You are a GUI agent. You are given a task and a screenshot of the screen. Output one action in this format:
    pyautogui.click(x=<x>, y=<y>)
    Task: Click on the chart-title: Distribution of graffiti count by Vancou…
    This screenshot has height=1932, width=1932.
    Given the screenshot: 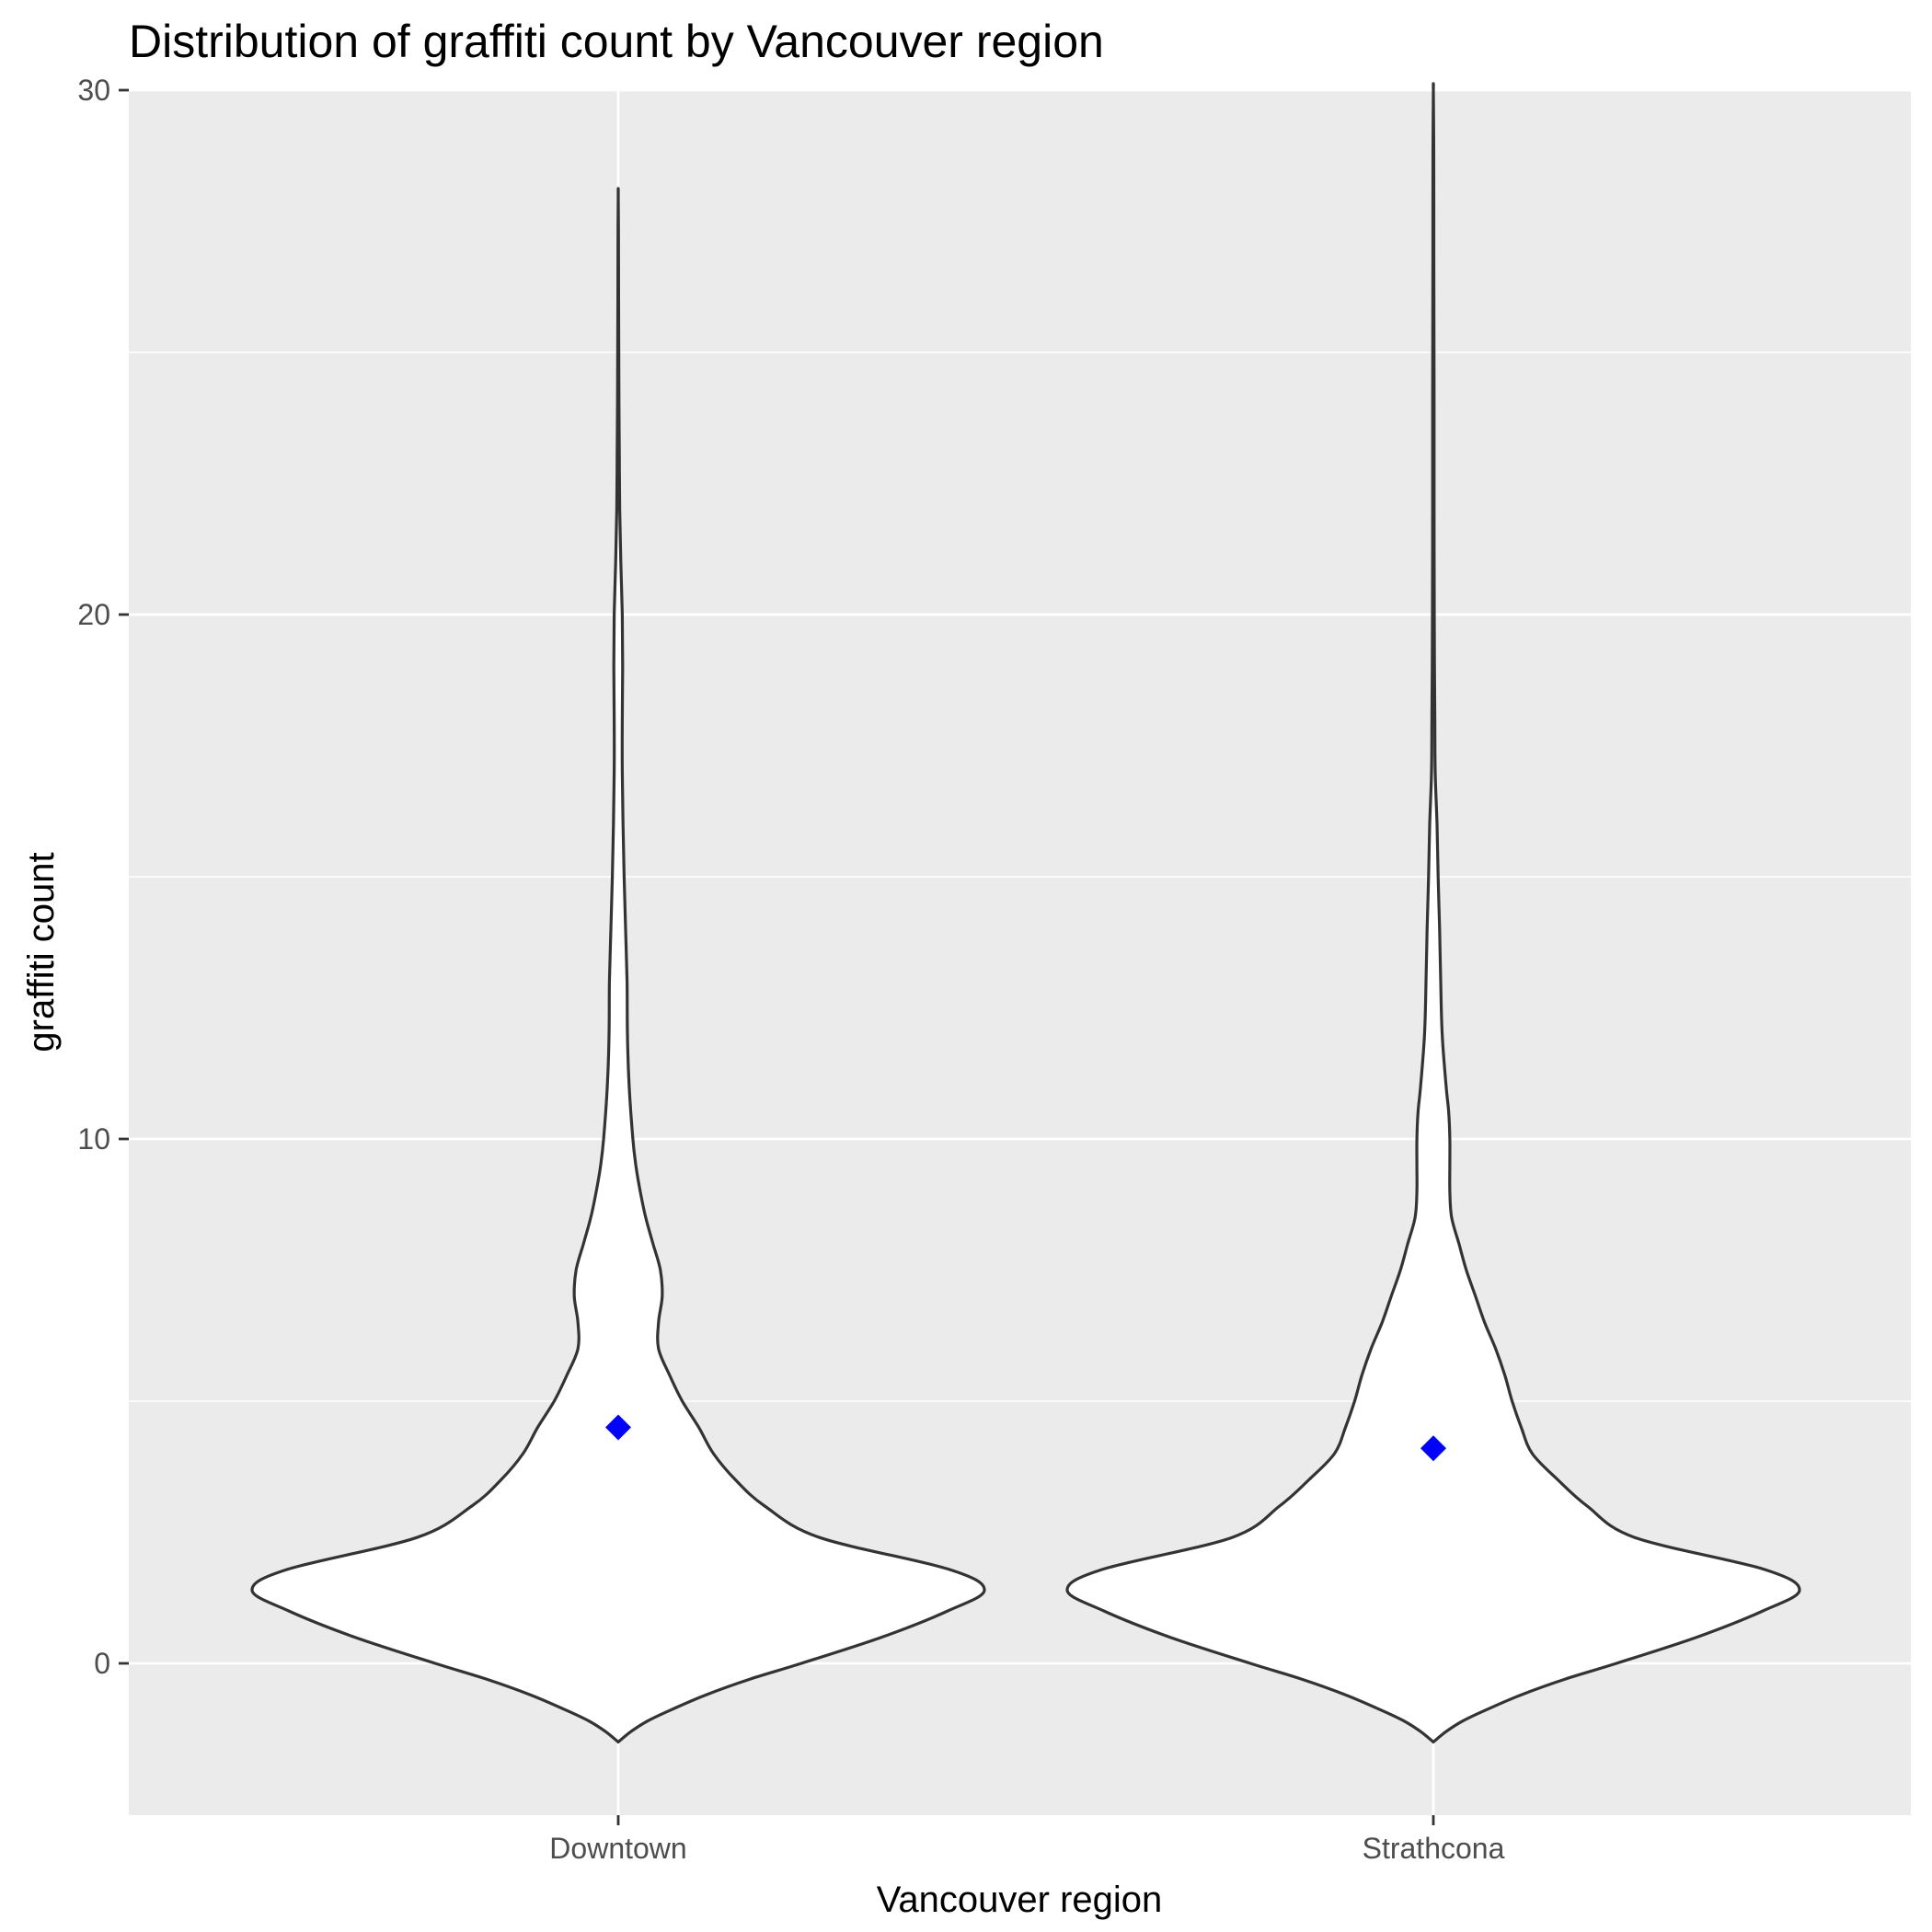 What is the action you would take?
    pyautogui.click(x=616, y=41)
    